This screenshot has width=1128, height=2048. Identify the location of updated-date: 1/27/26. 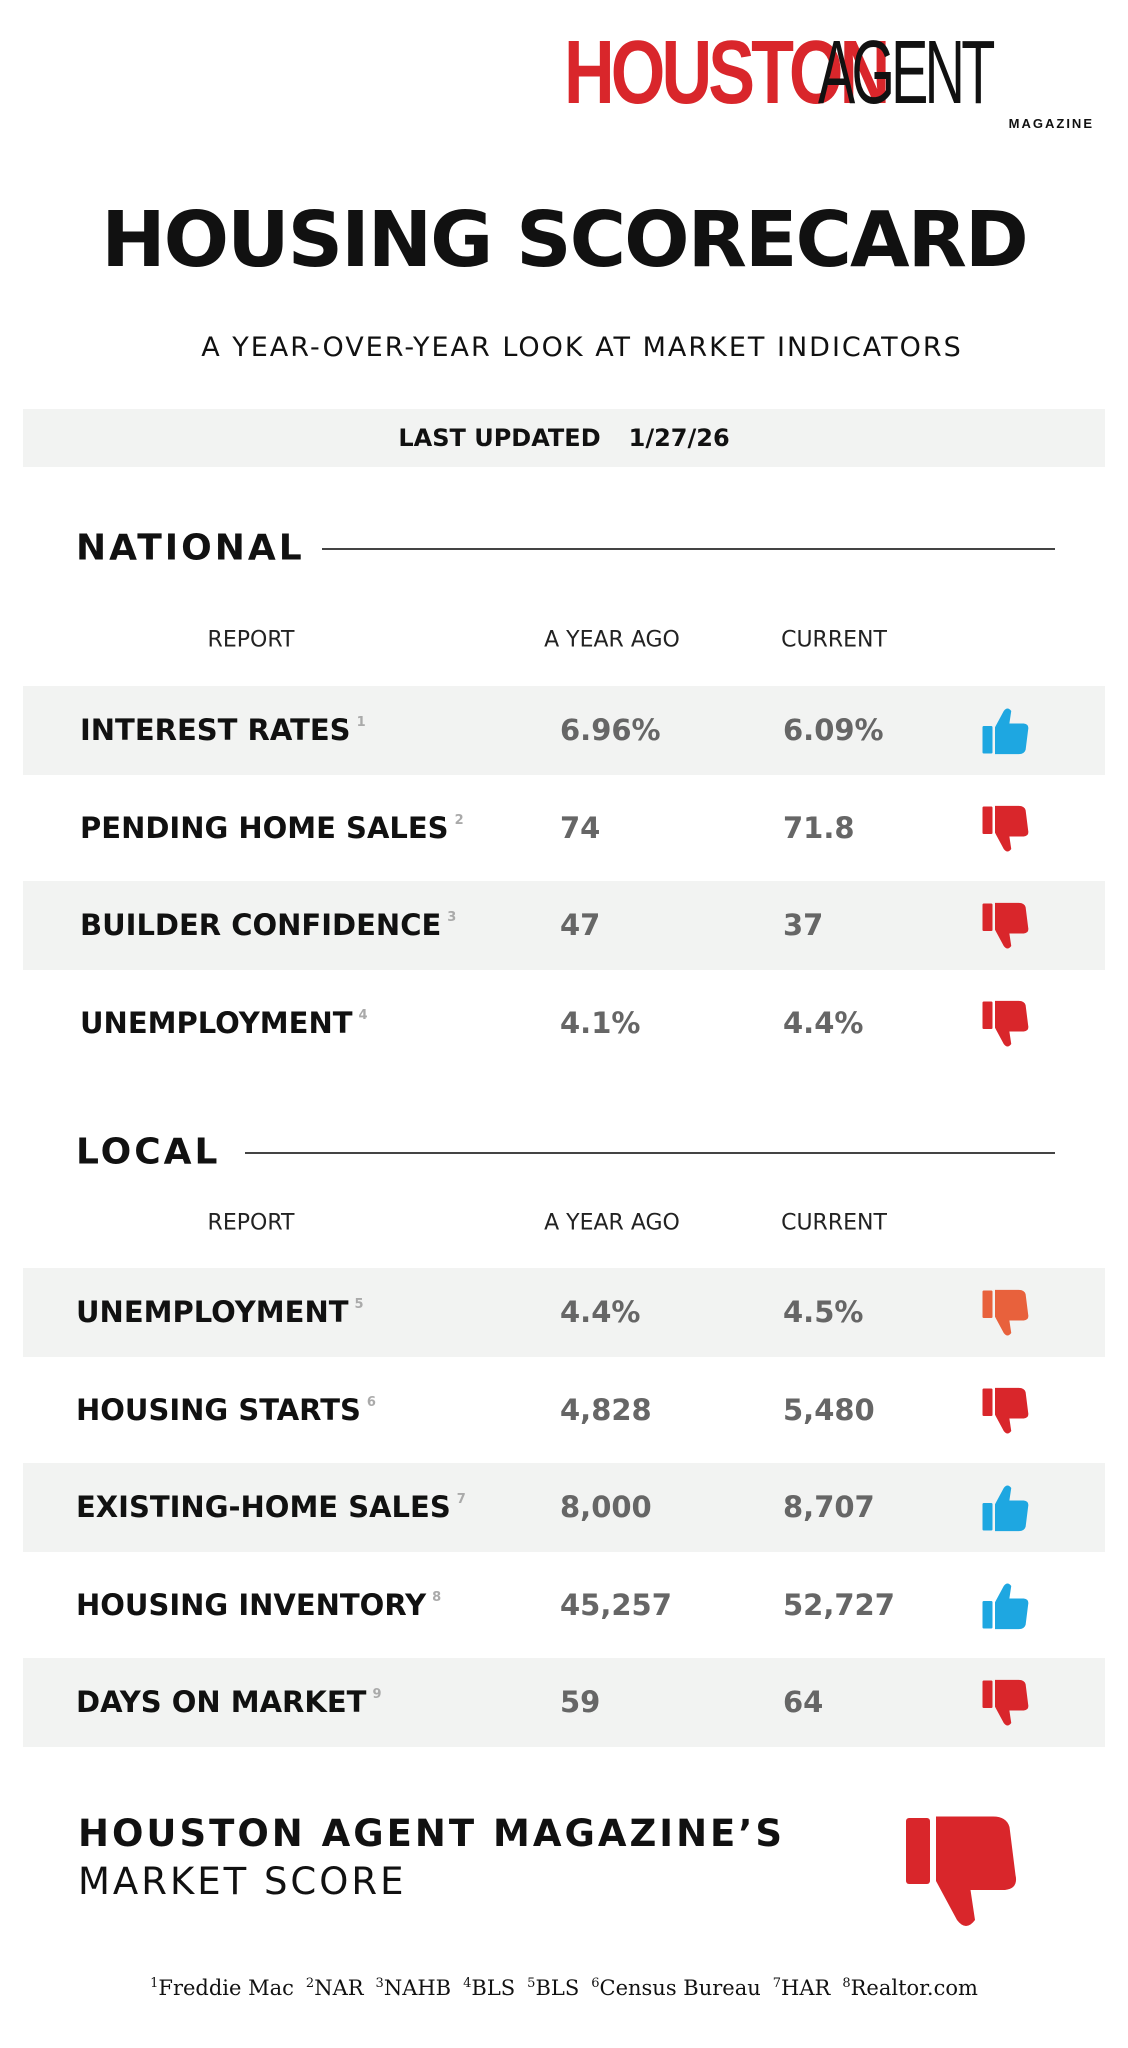
(679, 438).